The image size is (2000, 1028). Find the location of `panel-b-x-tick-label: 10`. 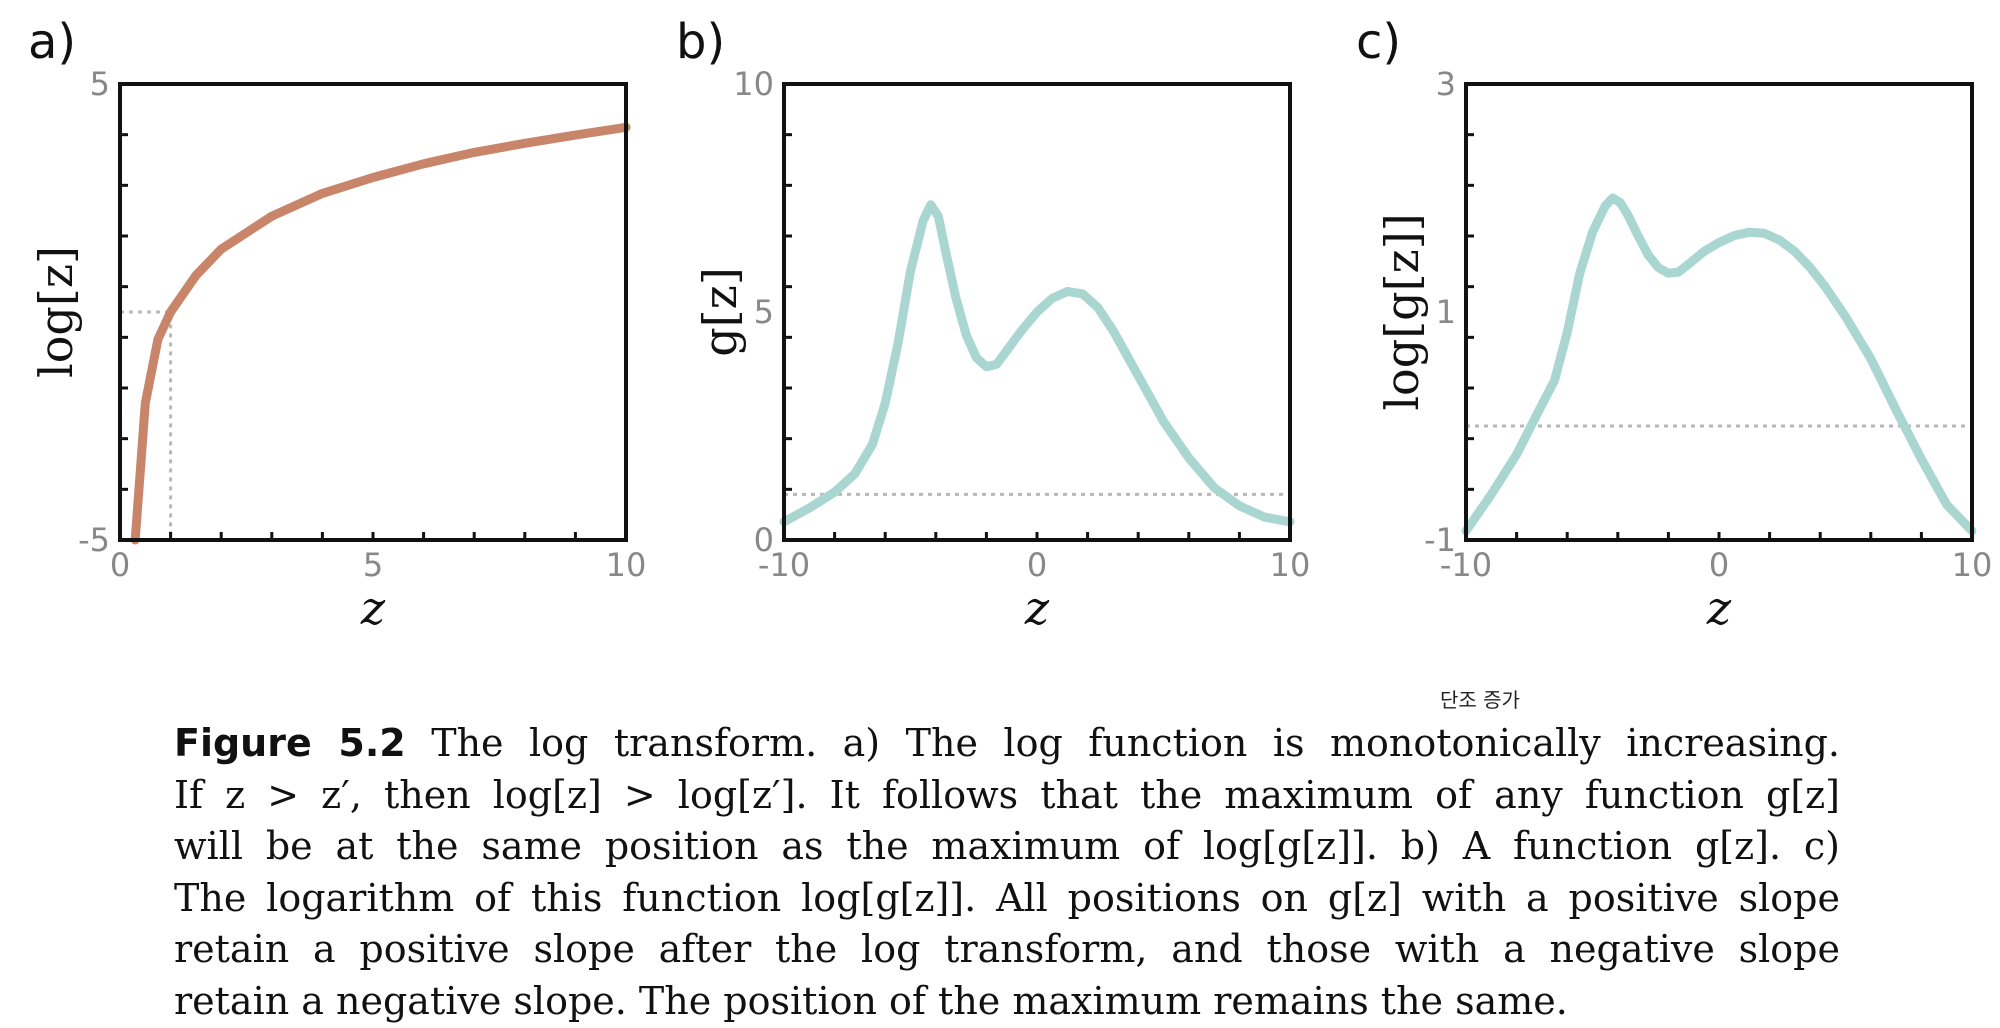

panel-b-x-tick-label: 10 is located at coordinates (1290, 565).